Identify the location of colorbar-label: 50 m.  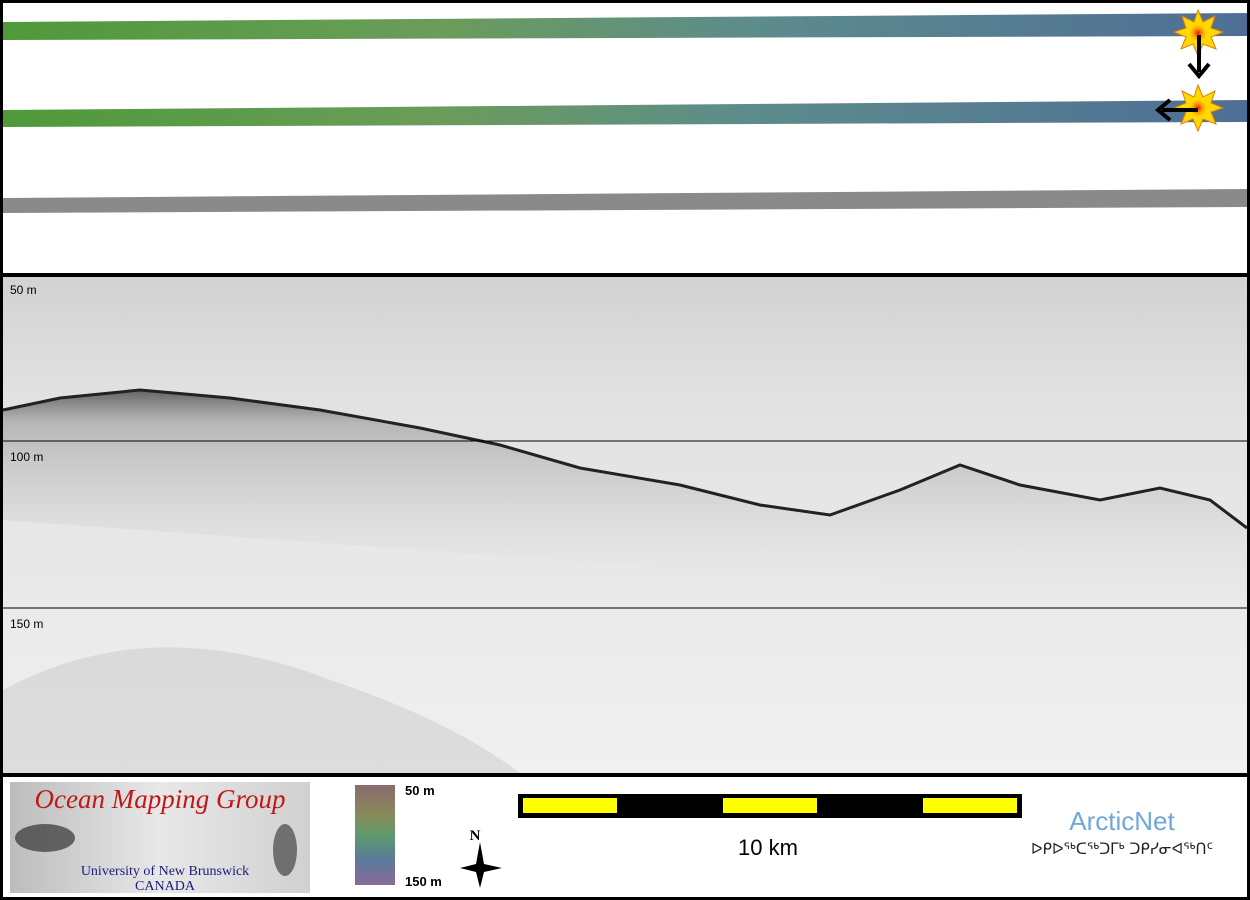
(420, 790).